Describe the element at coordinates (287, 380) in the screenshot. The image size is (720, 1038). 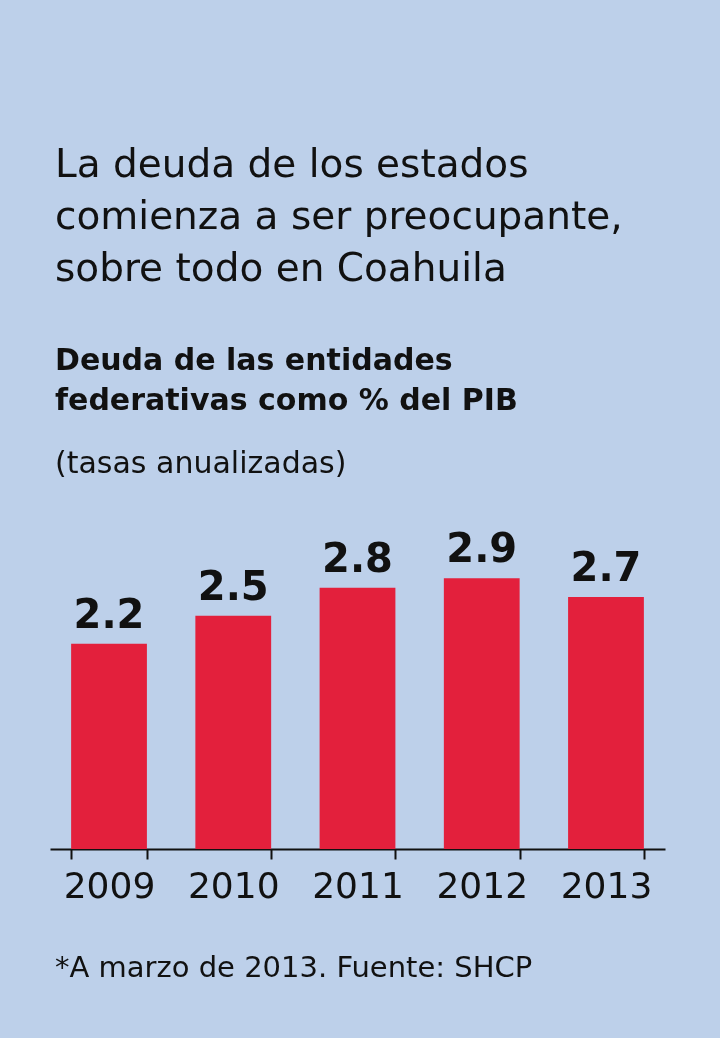
I see `chart-subtitle: Deuda de las entidades federativas como % del PIB` at that location.